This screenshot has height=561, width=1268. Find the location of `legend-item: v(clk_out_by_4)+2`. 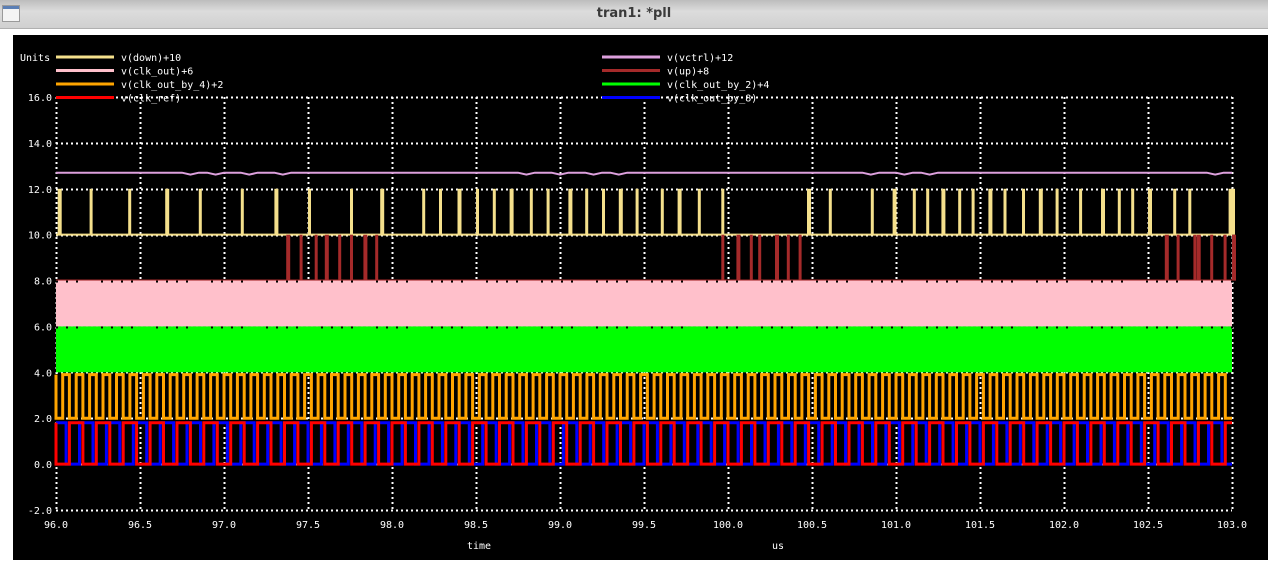

legend-item: v(clk_out_by_4)+2 is located at coordinates (139, 85).